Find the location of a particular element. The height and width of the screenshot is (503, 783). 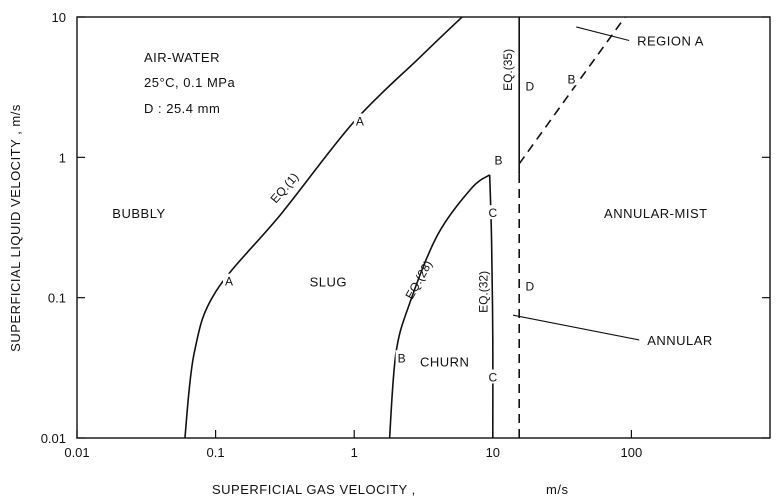

x-tick-label: 0.01 is located at coordinates (76, 452).